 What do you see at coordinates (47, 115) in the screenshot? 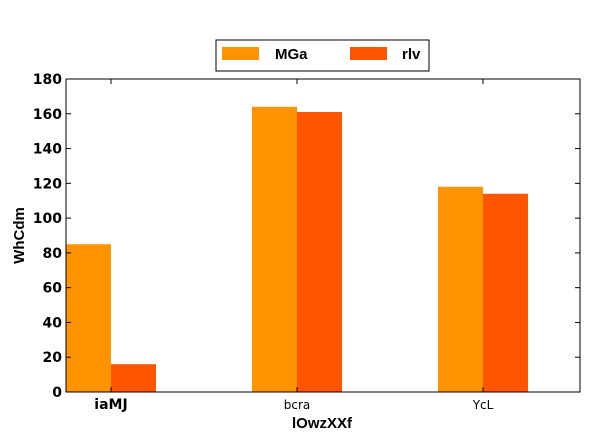
I see `ytick-label: 160` at bounding box center [47, 115].